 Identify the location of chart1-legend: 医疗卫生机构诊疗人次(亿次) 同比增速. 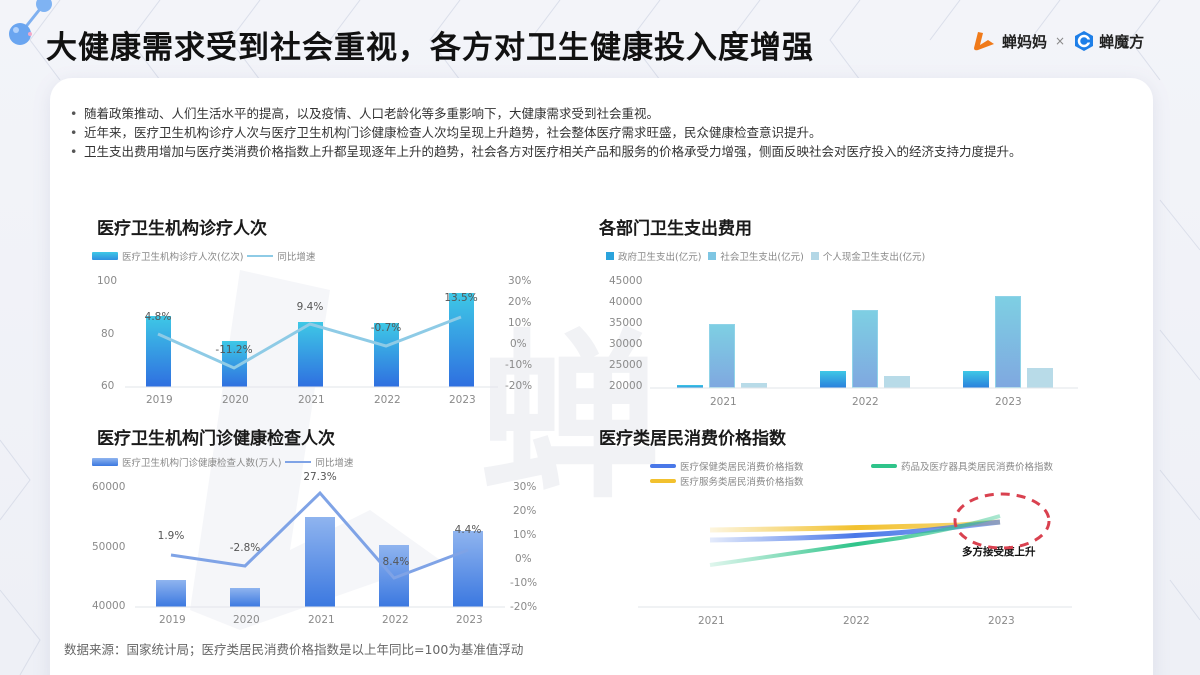
(203, 256).